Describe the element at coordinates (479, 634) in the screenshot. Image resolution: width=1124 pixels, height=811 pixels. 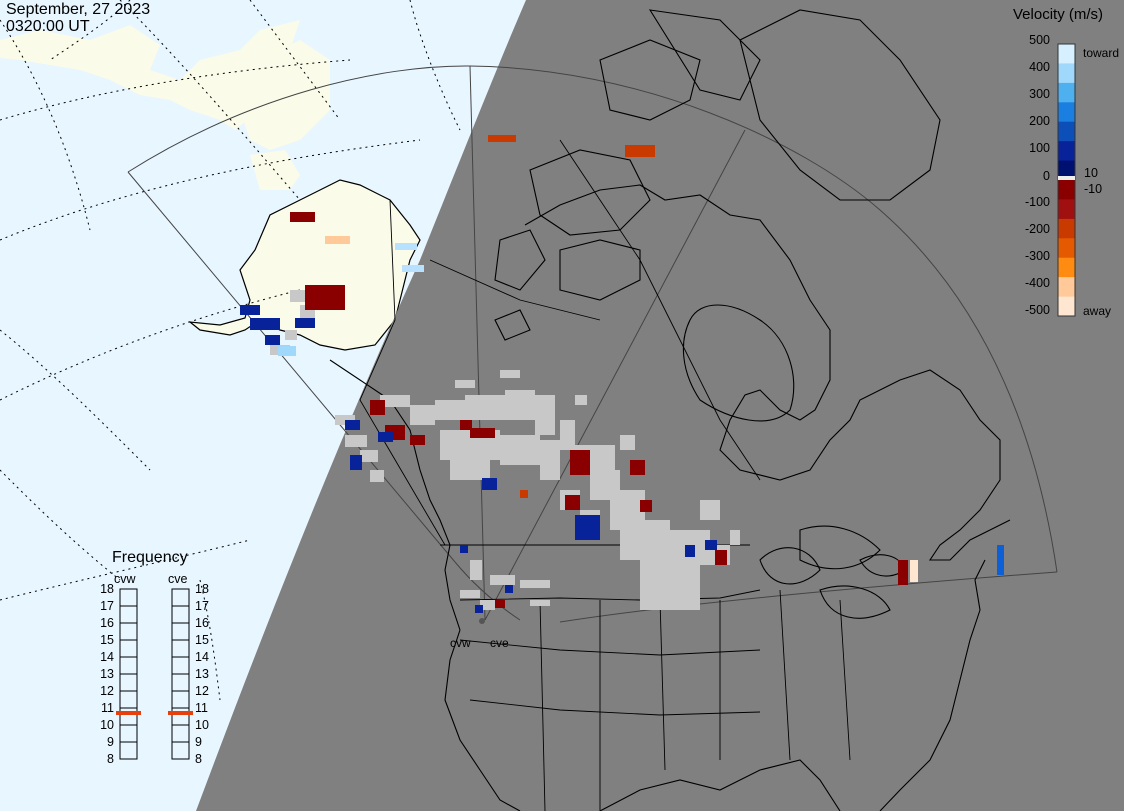
I see `radar-sites: cvw cve` at that location.